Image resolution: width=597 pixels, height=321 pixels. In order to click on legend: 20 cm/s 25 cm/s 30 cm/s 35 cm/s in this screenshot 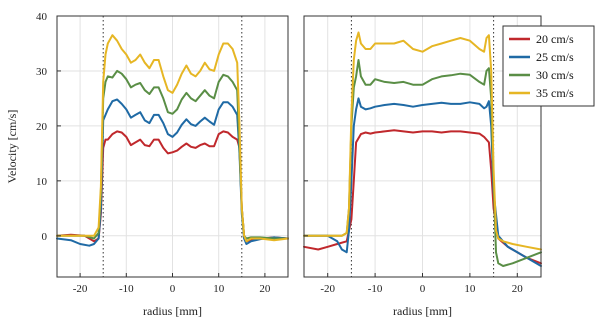, I will do `click(548, 66)`.